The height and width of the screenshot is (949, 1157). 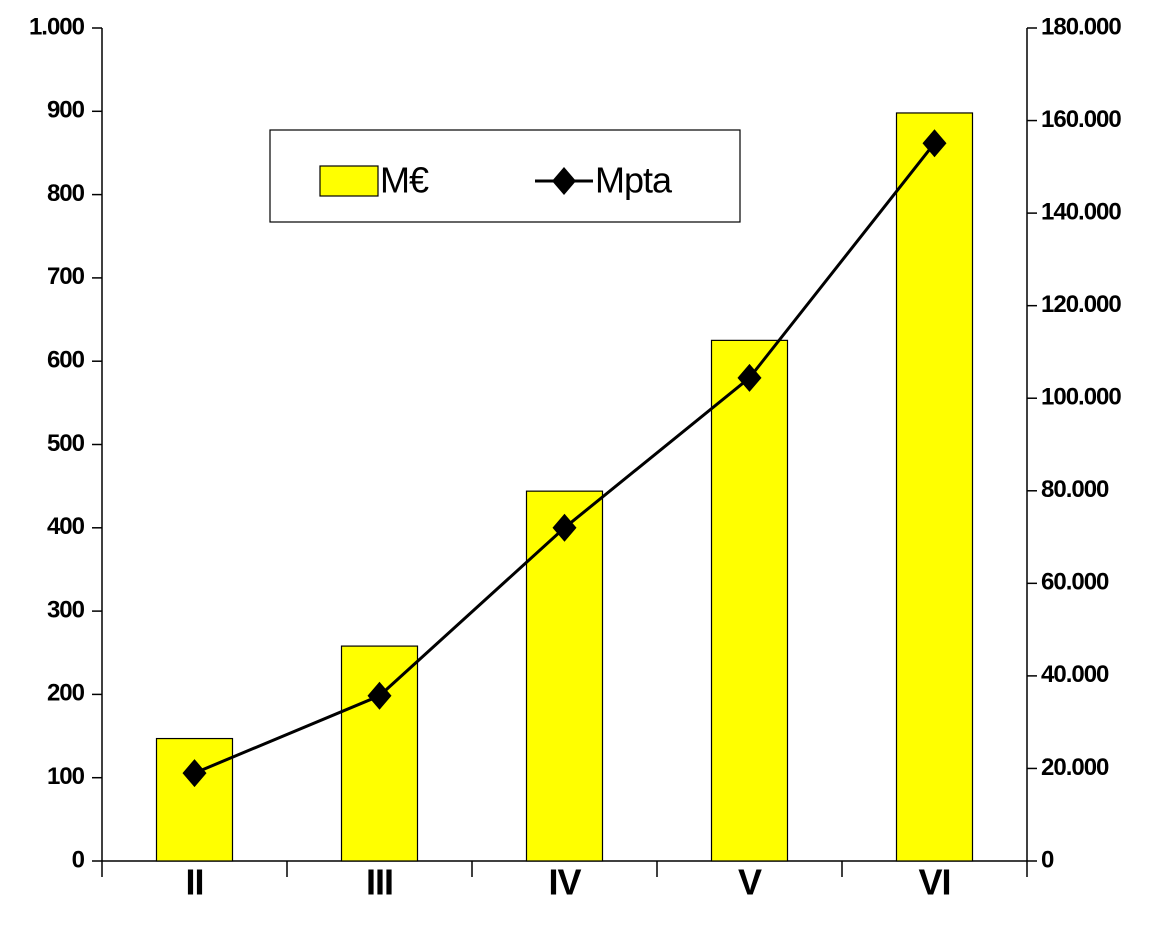 I want to click on y2-tick-label: 140.000, so click(x=1081, y=211).